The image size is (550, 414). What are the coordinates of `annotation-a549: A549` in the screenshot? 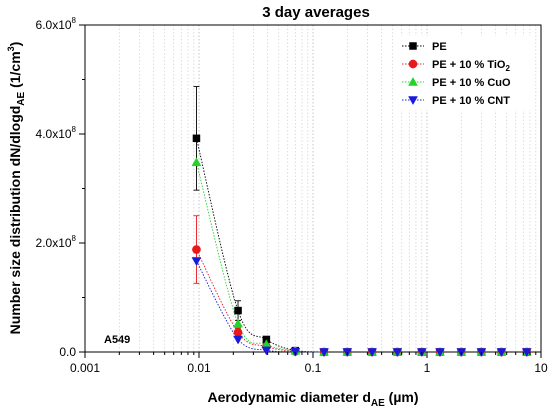 It's located at (117, 340).